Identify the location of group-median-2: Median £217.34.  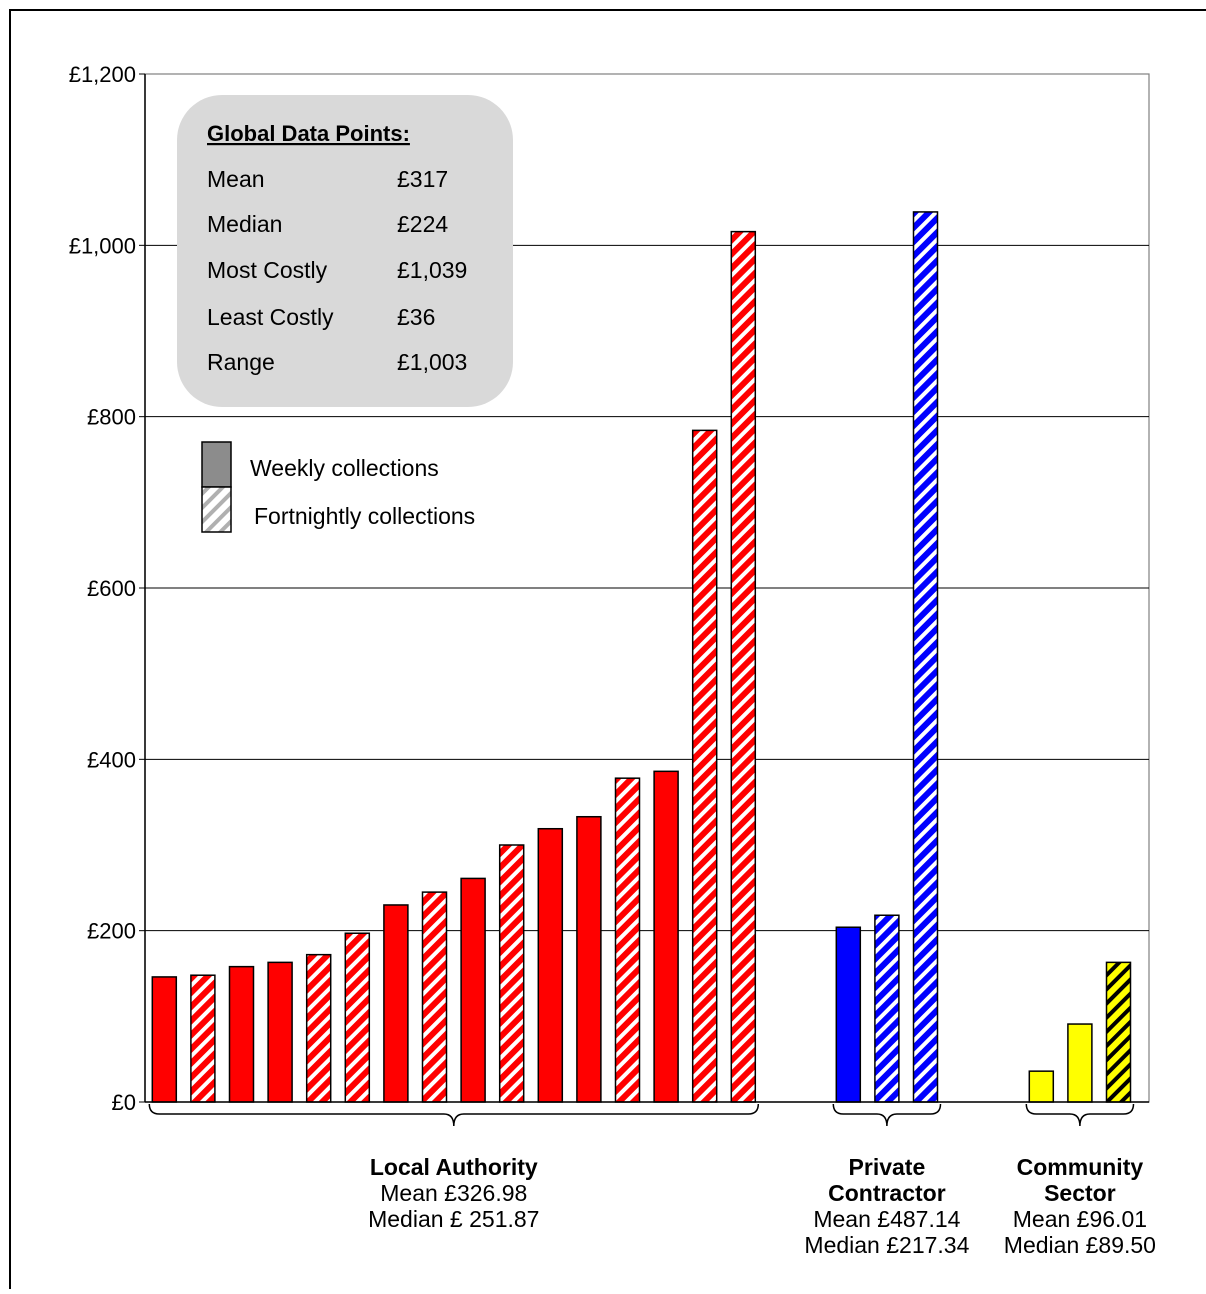
(886, 1245).